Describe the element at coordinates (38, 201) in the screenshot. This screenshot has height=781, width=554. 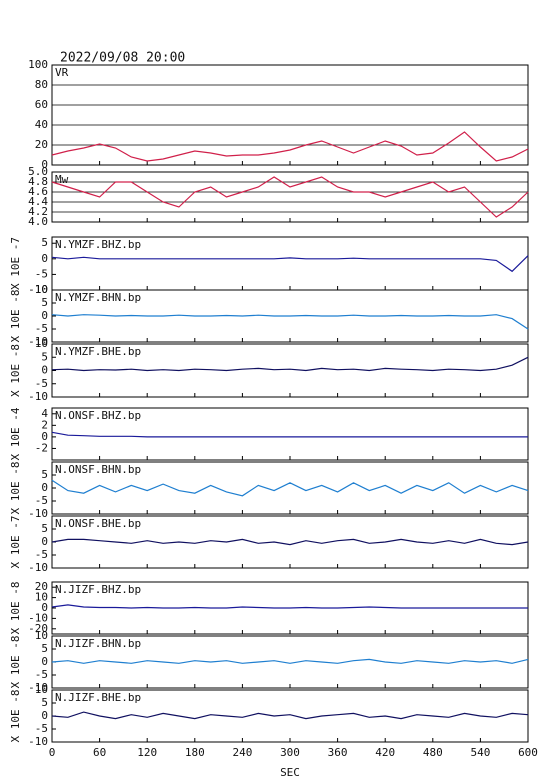
I see `y-tick-label: 4.4` at that location.